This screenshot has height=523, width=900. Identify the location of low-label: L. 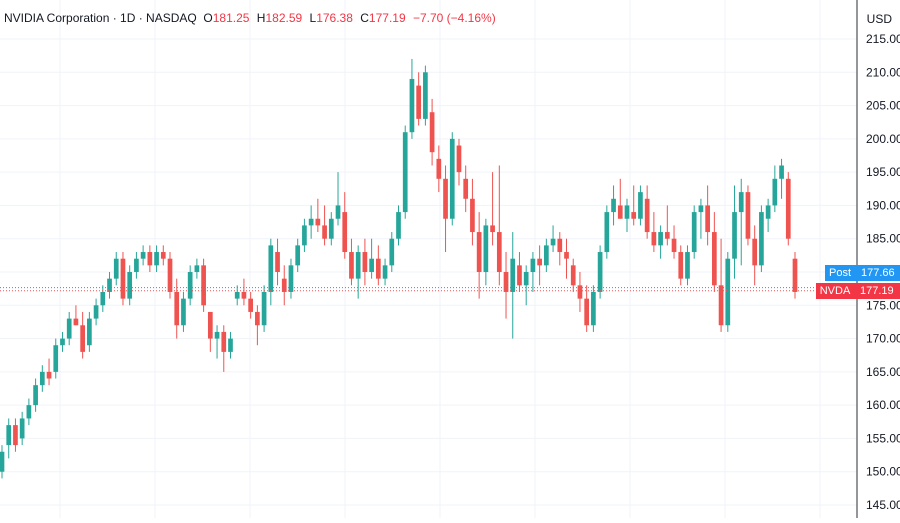
(313, 18).